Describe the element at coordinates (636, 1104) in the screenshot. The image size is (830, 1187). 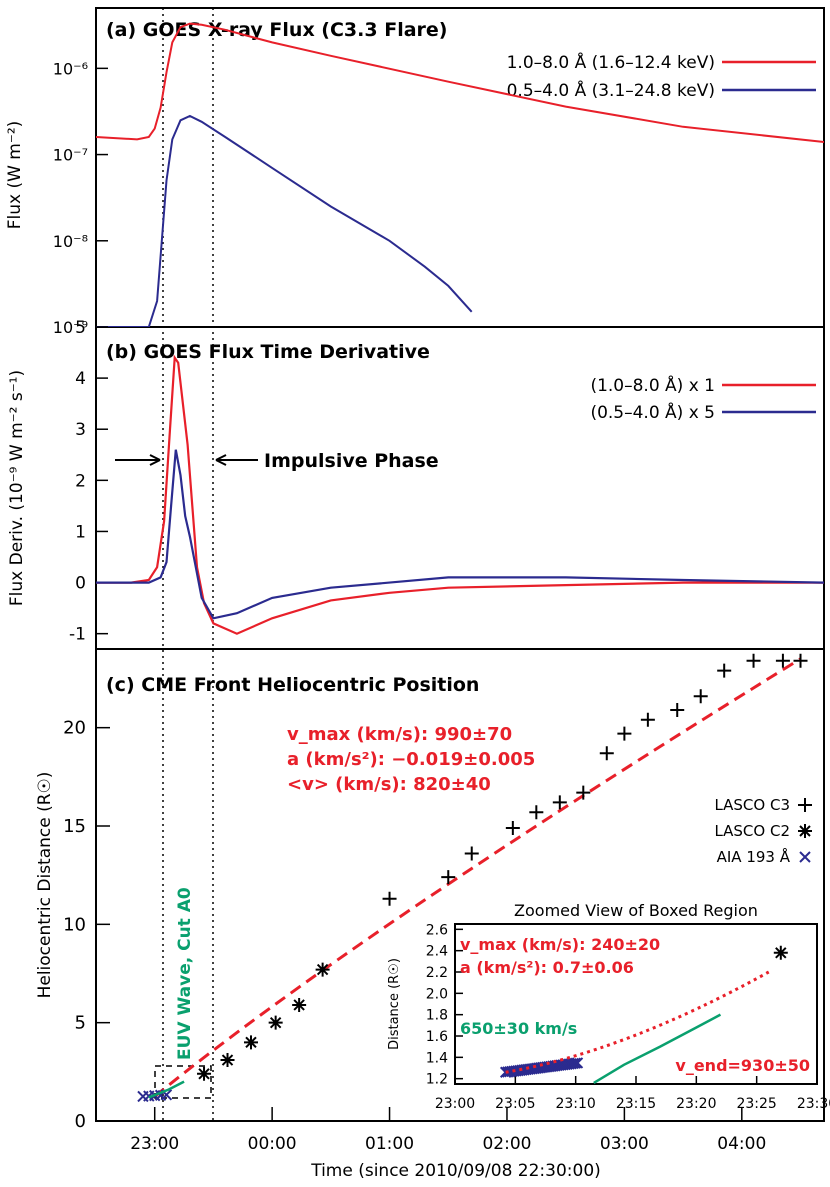
I see `inset-xtick-label: 23:15` at that location.